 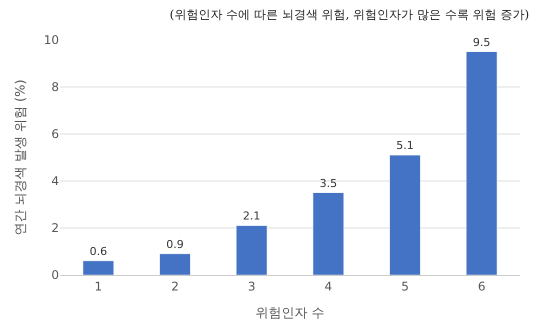 What do you see at coordinates (290, 313) in the screenshot?
I see `x-axis-title: 위험인자 수` at bounding box center [290, 313].